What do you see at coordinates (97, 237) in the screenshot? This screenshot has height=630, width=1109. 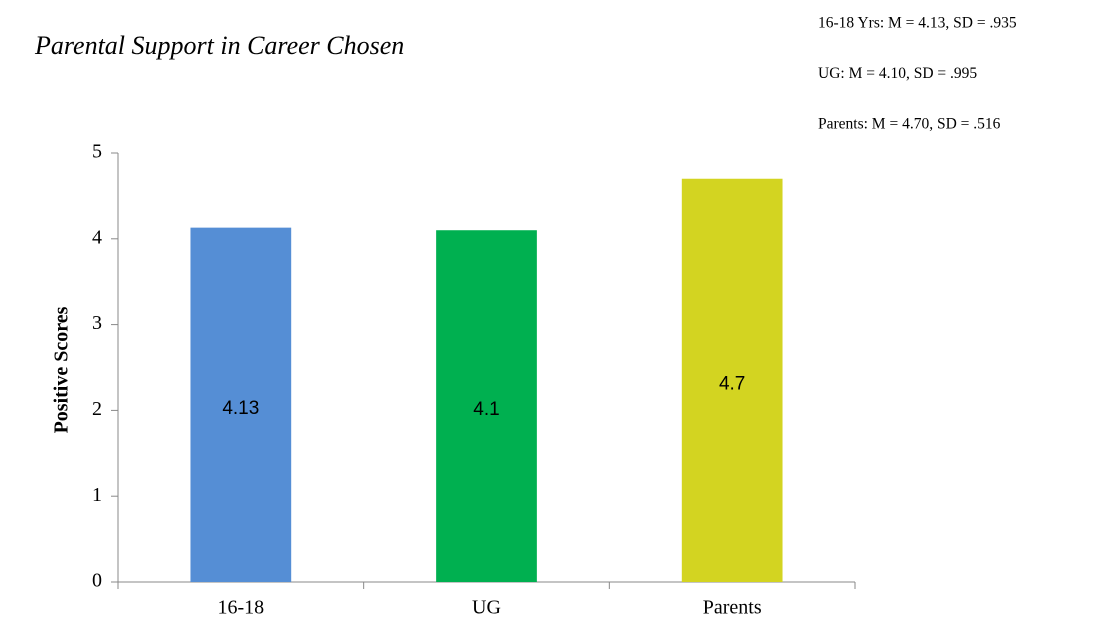 I see `y-tick-label: 4` at bounding box center [97, 237].